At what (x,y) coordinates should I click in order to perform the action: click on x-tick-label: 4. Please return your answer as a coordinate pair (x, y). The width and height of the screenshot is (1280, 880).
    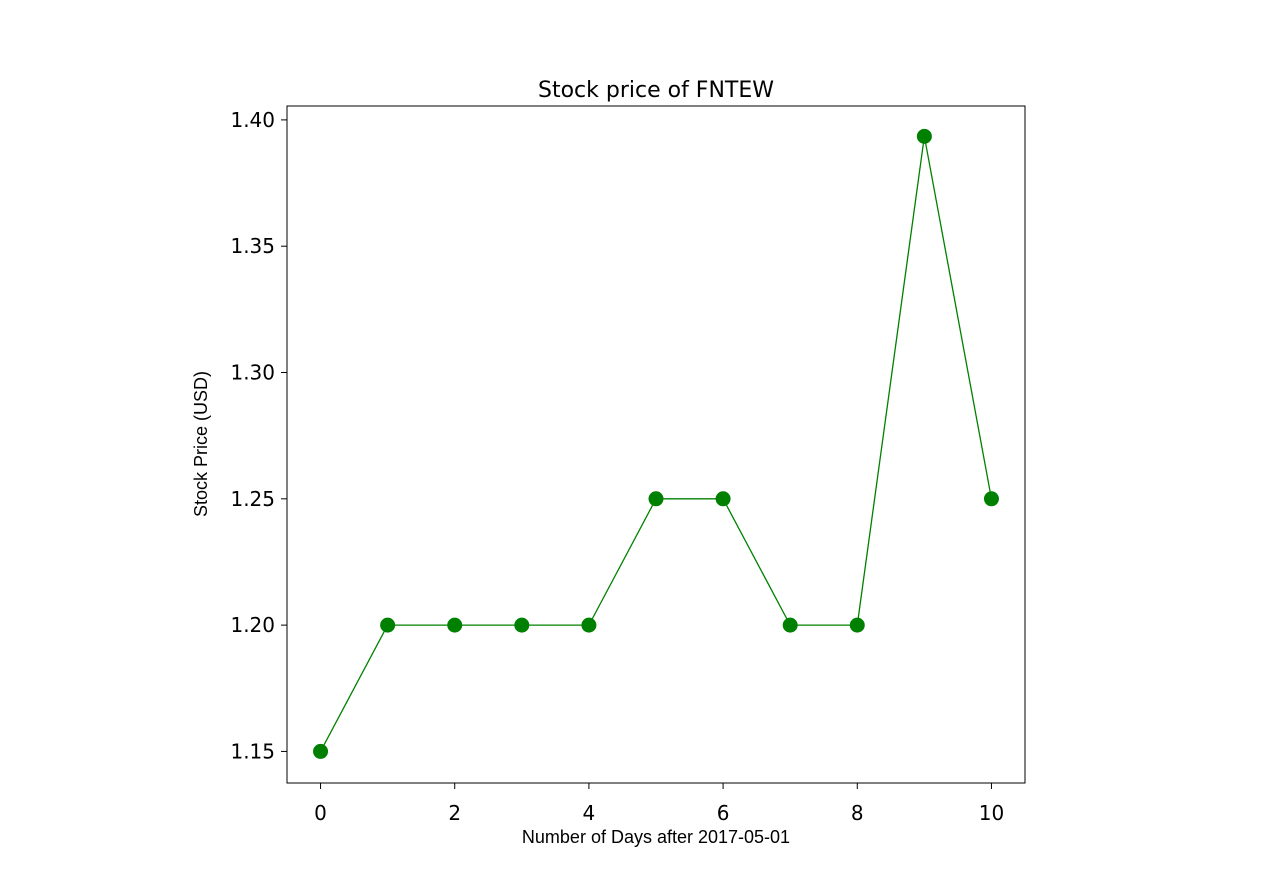
    Looking at the image, I should click on (589, 813).